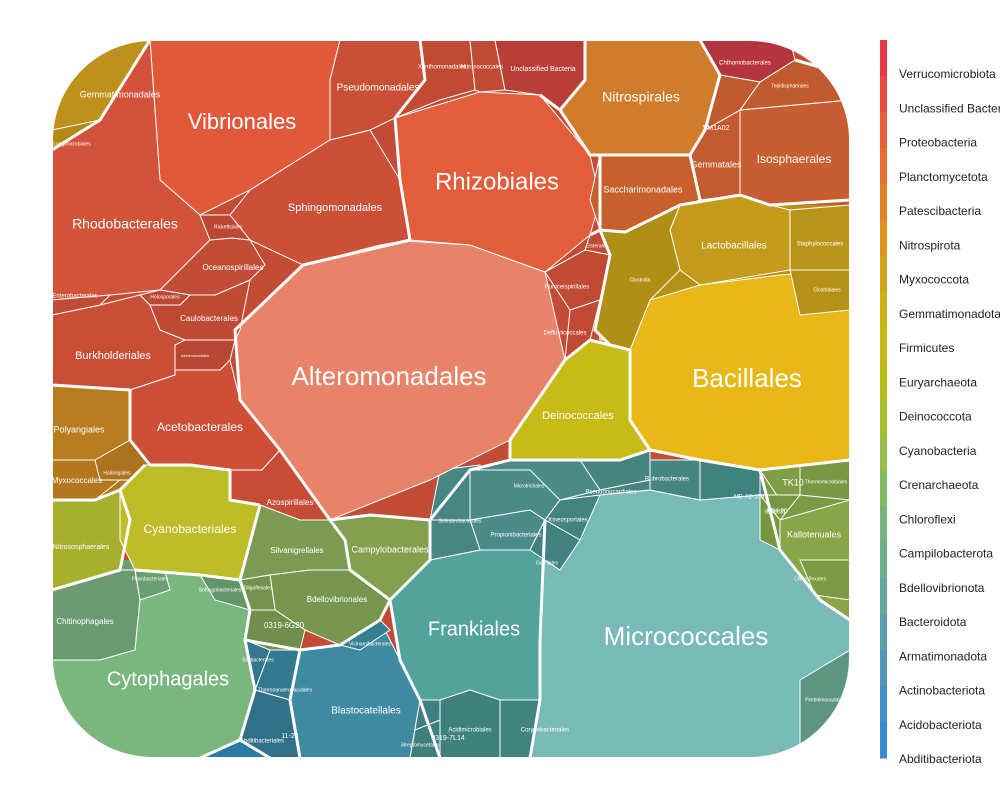 Image resolution: width=1000 pixels, height=800 pixels. What do you see at coordinates (643, 189) in the screenshot?
I see `cell-label: Saccharimonadales` at bounding box center [643, 189].